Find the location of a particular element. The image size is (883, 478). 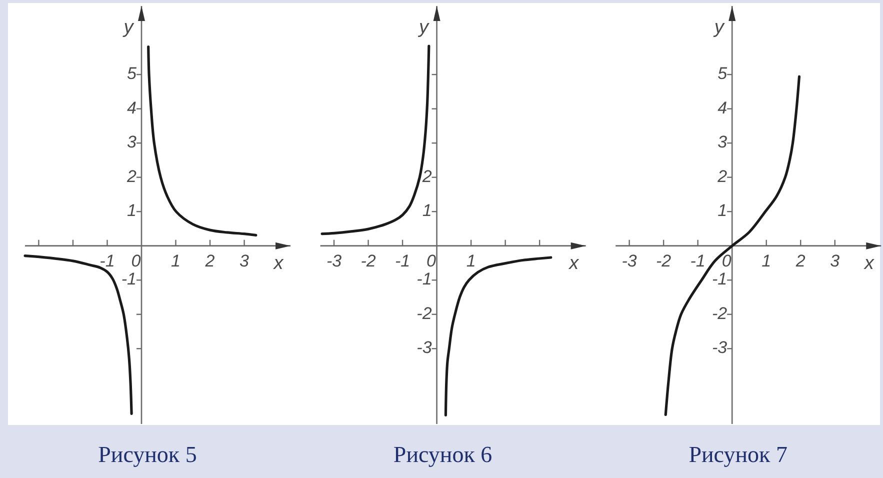

text: Рисунок 5 is located at coordinates (147, 454).